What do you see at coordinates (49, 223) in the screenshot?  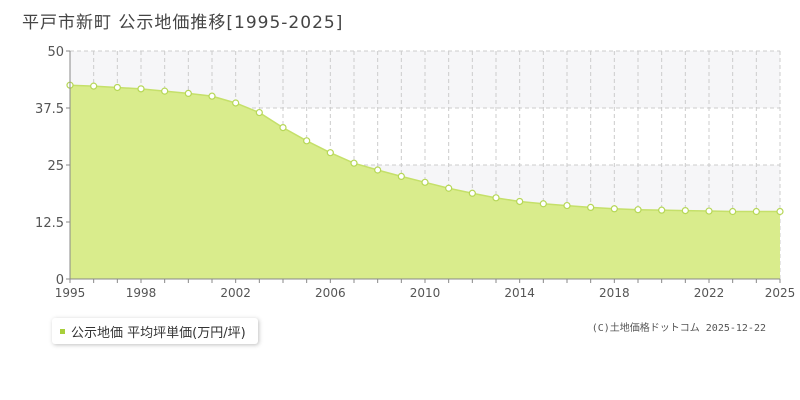 I see `y-tick-label: 12.5` at bounding box center [49, 223].